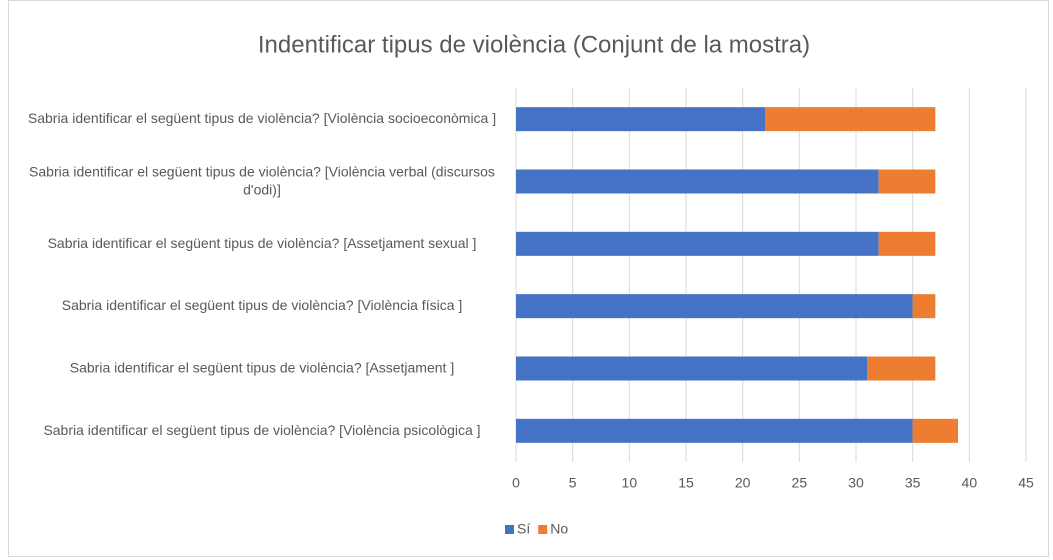 Image resolution: width=1053 pixels, height=560 pixels. What do you see at coordinates (573, 483) in the screenshot?
I see `x-tick-label: 5` at bounding box center [573, 483].